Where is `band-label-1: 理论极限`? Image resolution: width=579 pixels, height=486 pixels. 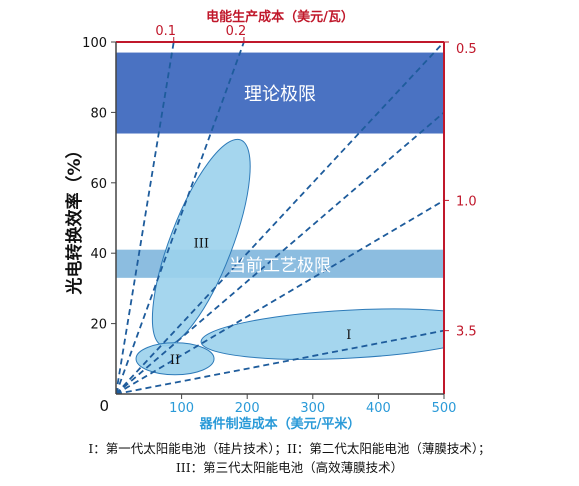
band-label-1: 理论极限 is located at coordinates (280, 94).